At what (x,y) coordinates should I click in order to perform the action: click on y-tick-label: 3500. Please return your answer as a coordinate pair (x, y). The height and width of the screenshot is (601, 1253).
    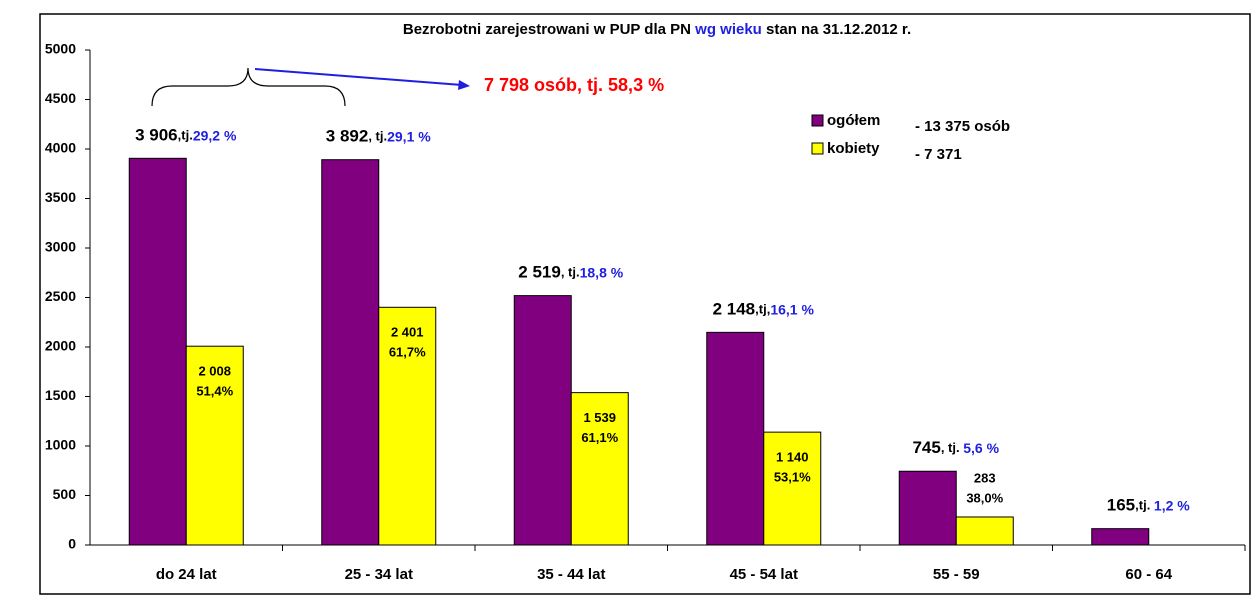
    Looking at the image, I should click on (60, 197).